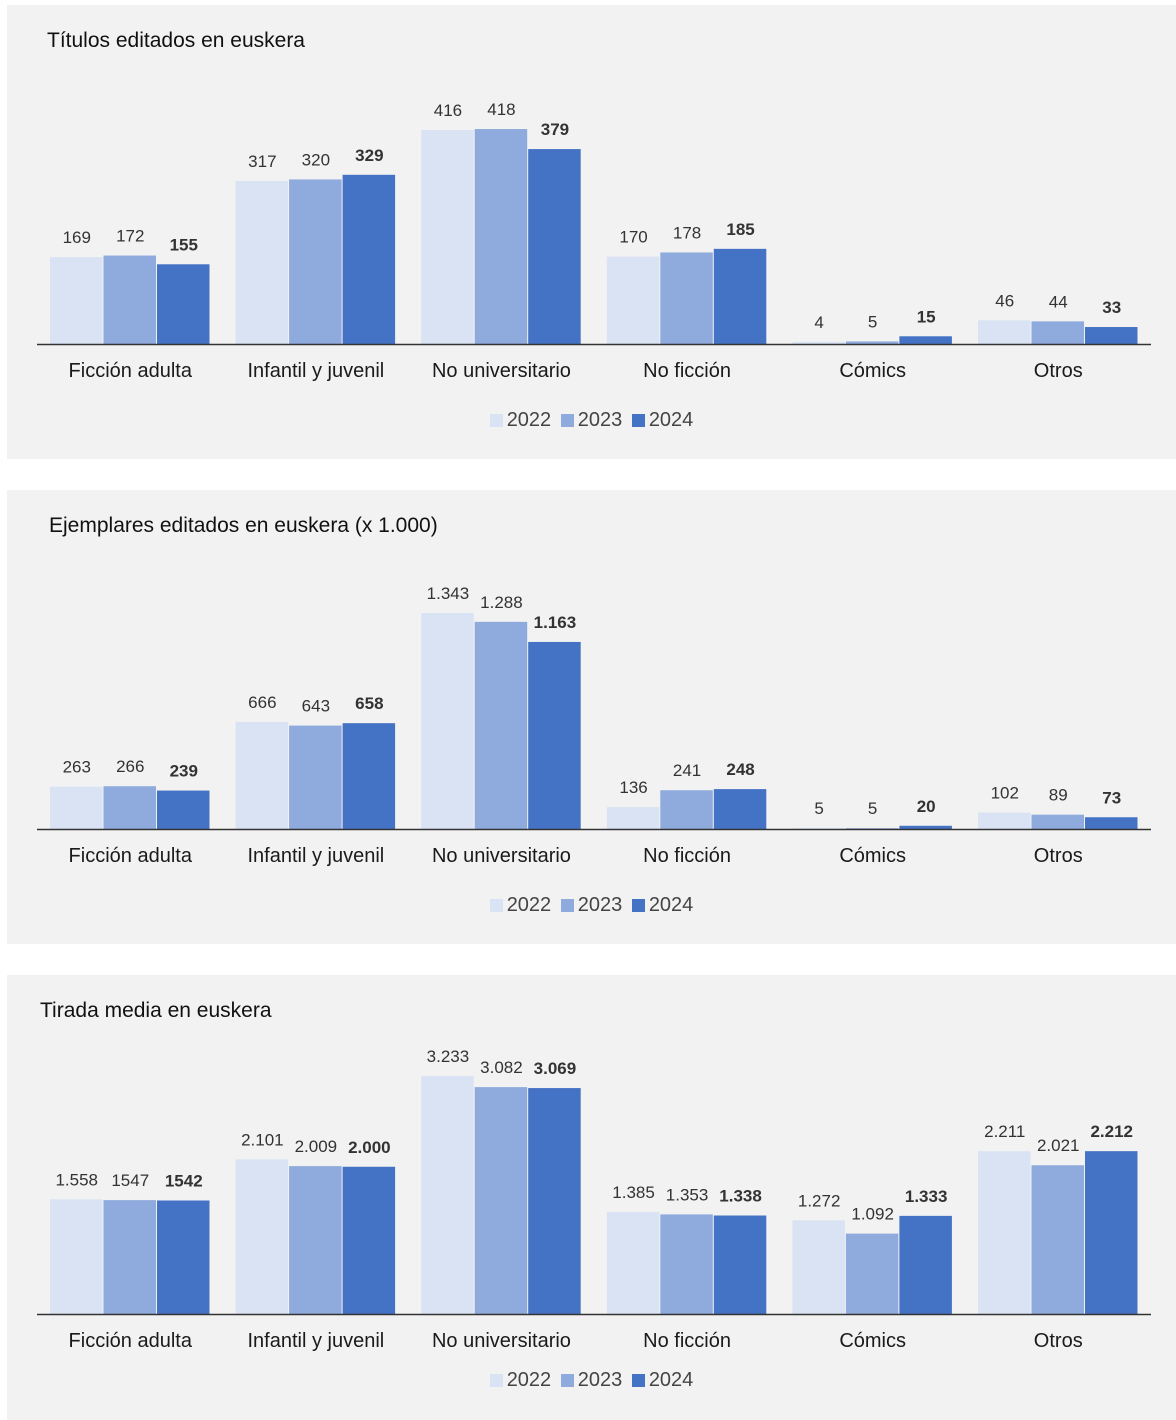 Image resolution: width=1176 pixels, height=1420 pixels. Describe the element at coordinates (1005, 793) in the screenshot. I see `data-label: 102` at that location.